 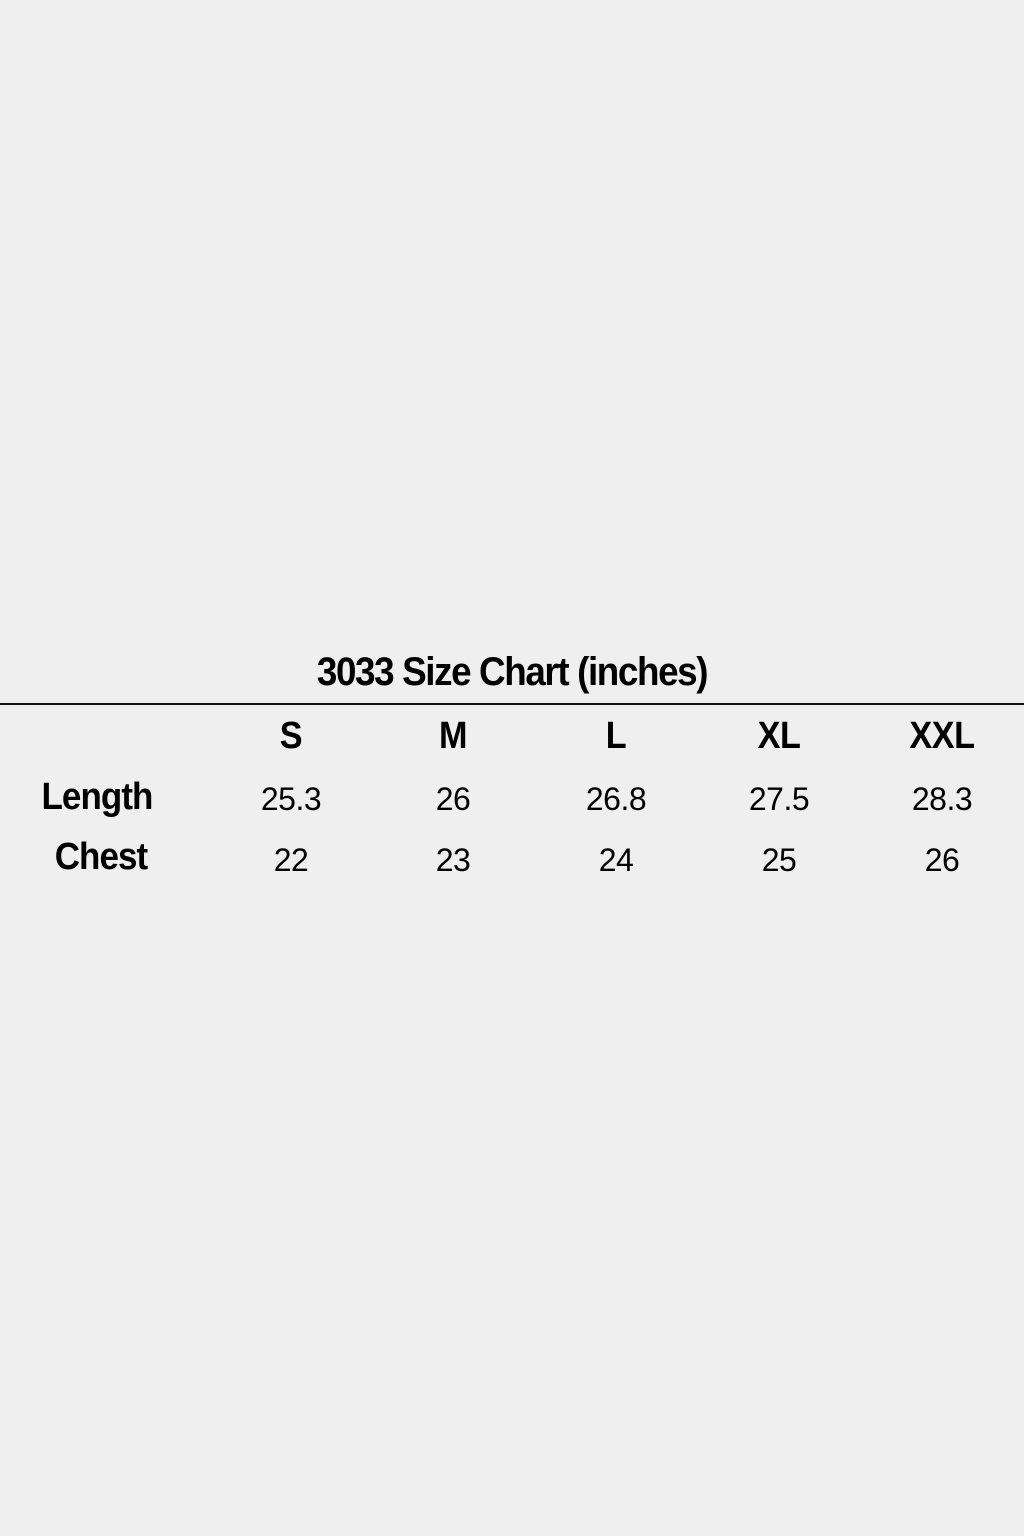 What do you see at coordinates (512, 672) in the screenshot?
I see `size-chart-title: 3033 Size Chart (inches)` at bounding box center [512, 672].